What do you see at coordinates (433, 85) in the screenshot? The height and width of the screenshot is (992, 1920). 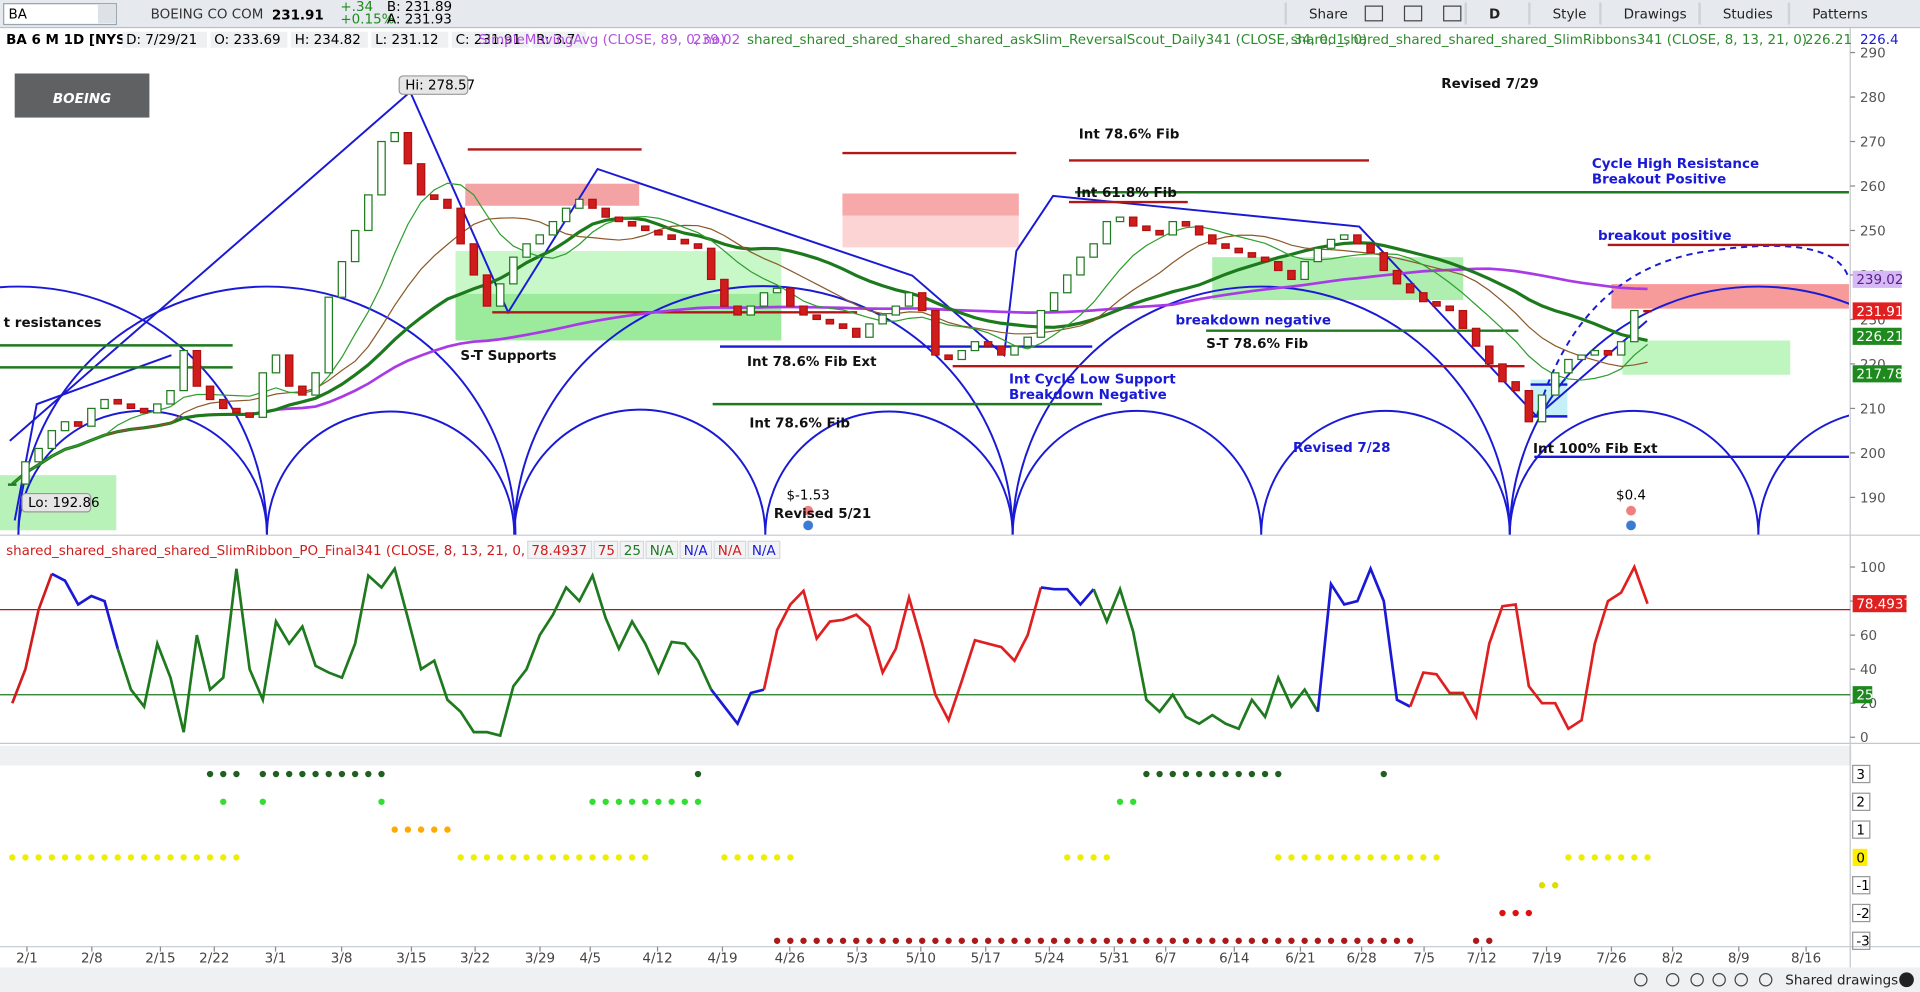 I see `hi-box` at bounding box center [433, 85].